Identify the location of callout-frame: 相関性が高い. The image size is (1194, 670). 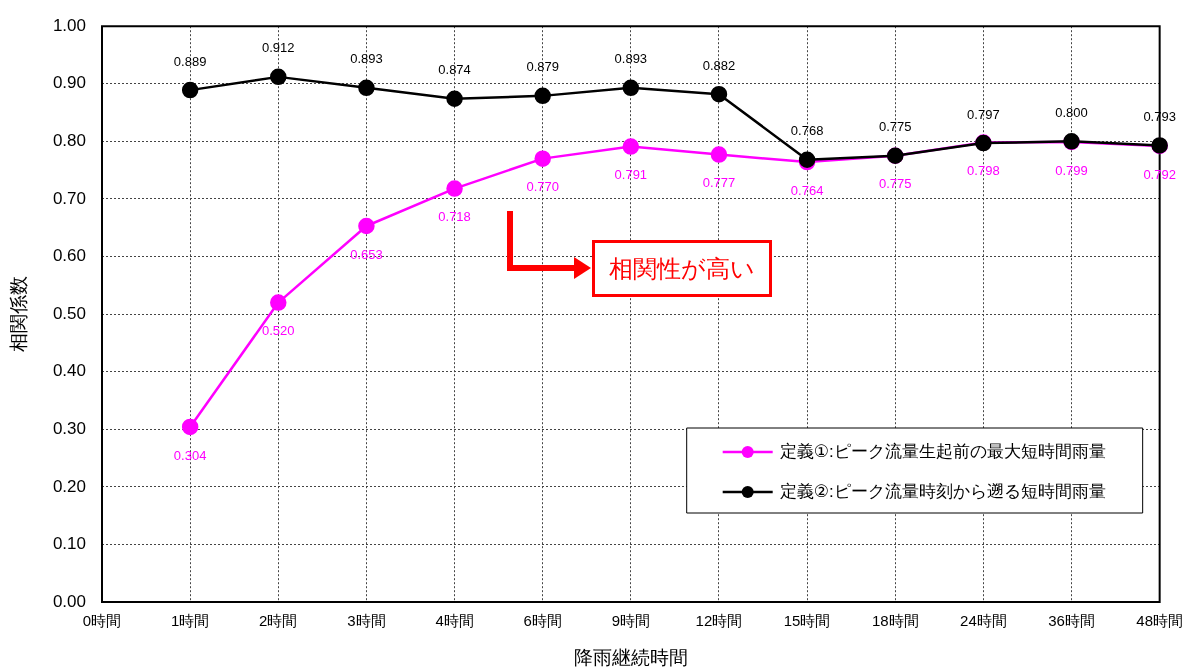
(682, 268).